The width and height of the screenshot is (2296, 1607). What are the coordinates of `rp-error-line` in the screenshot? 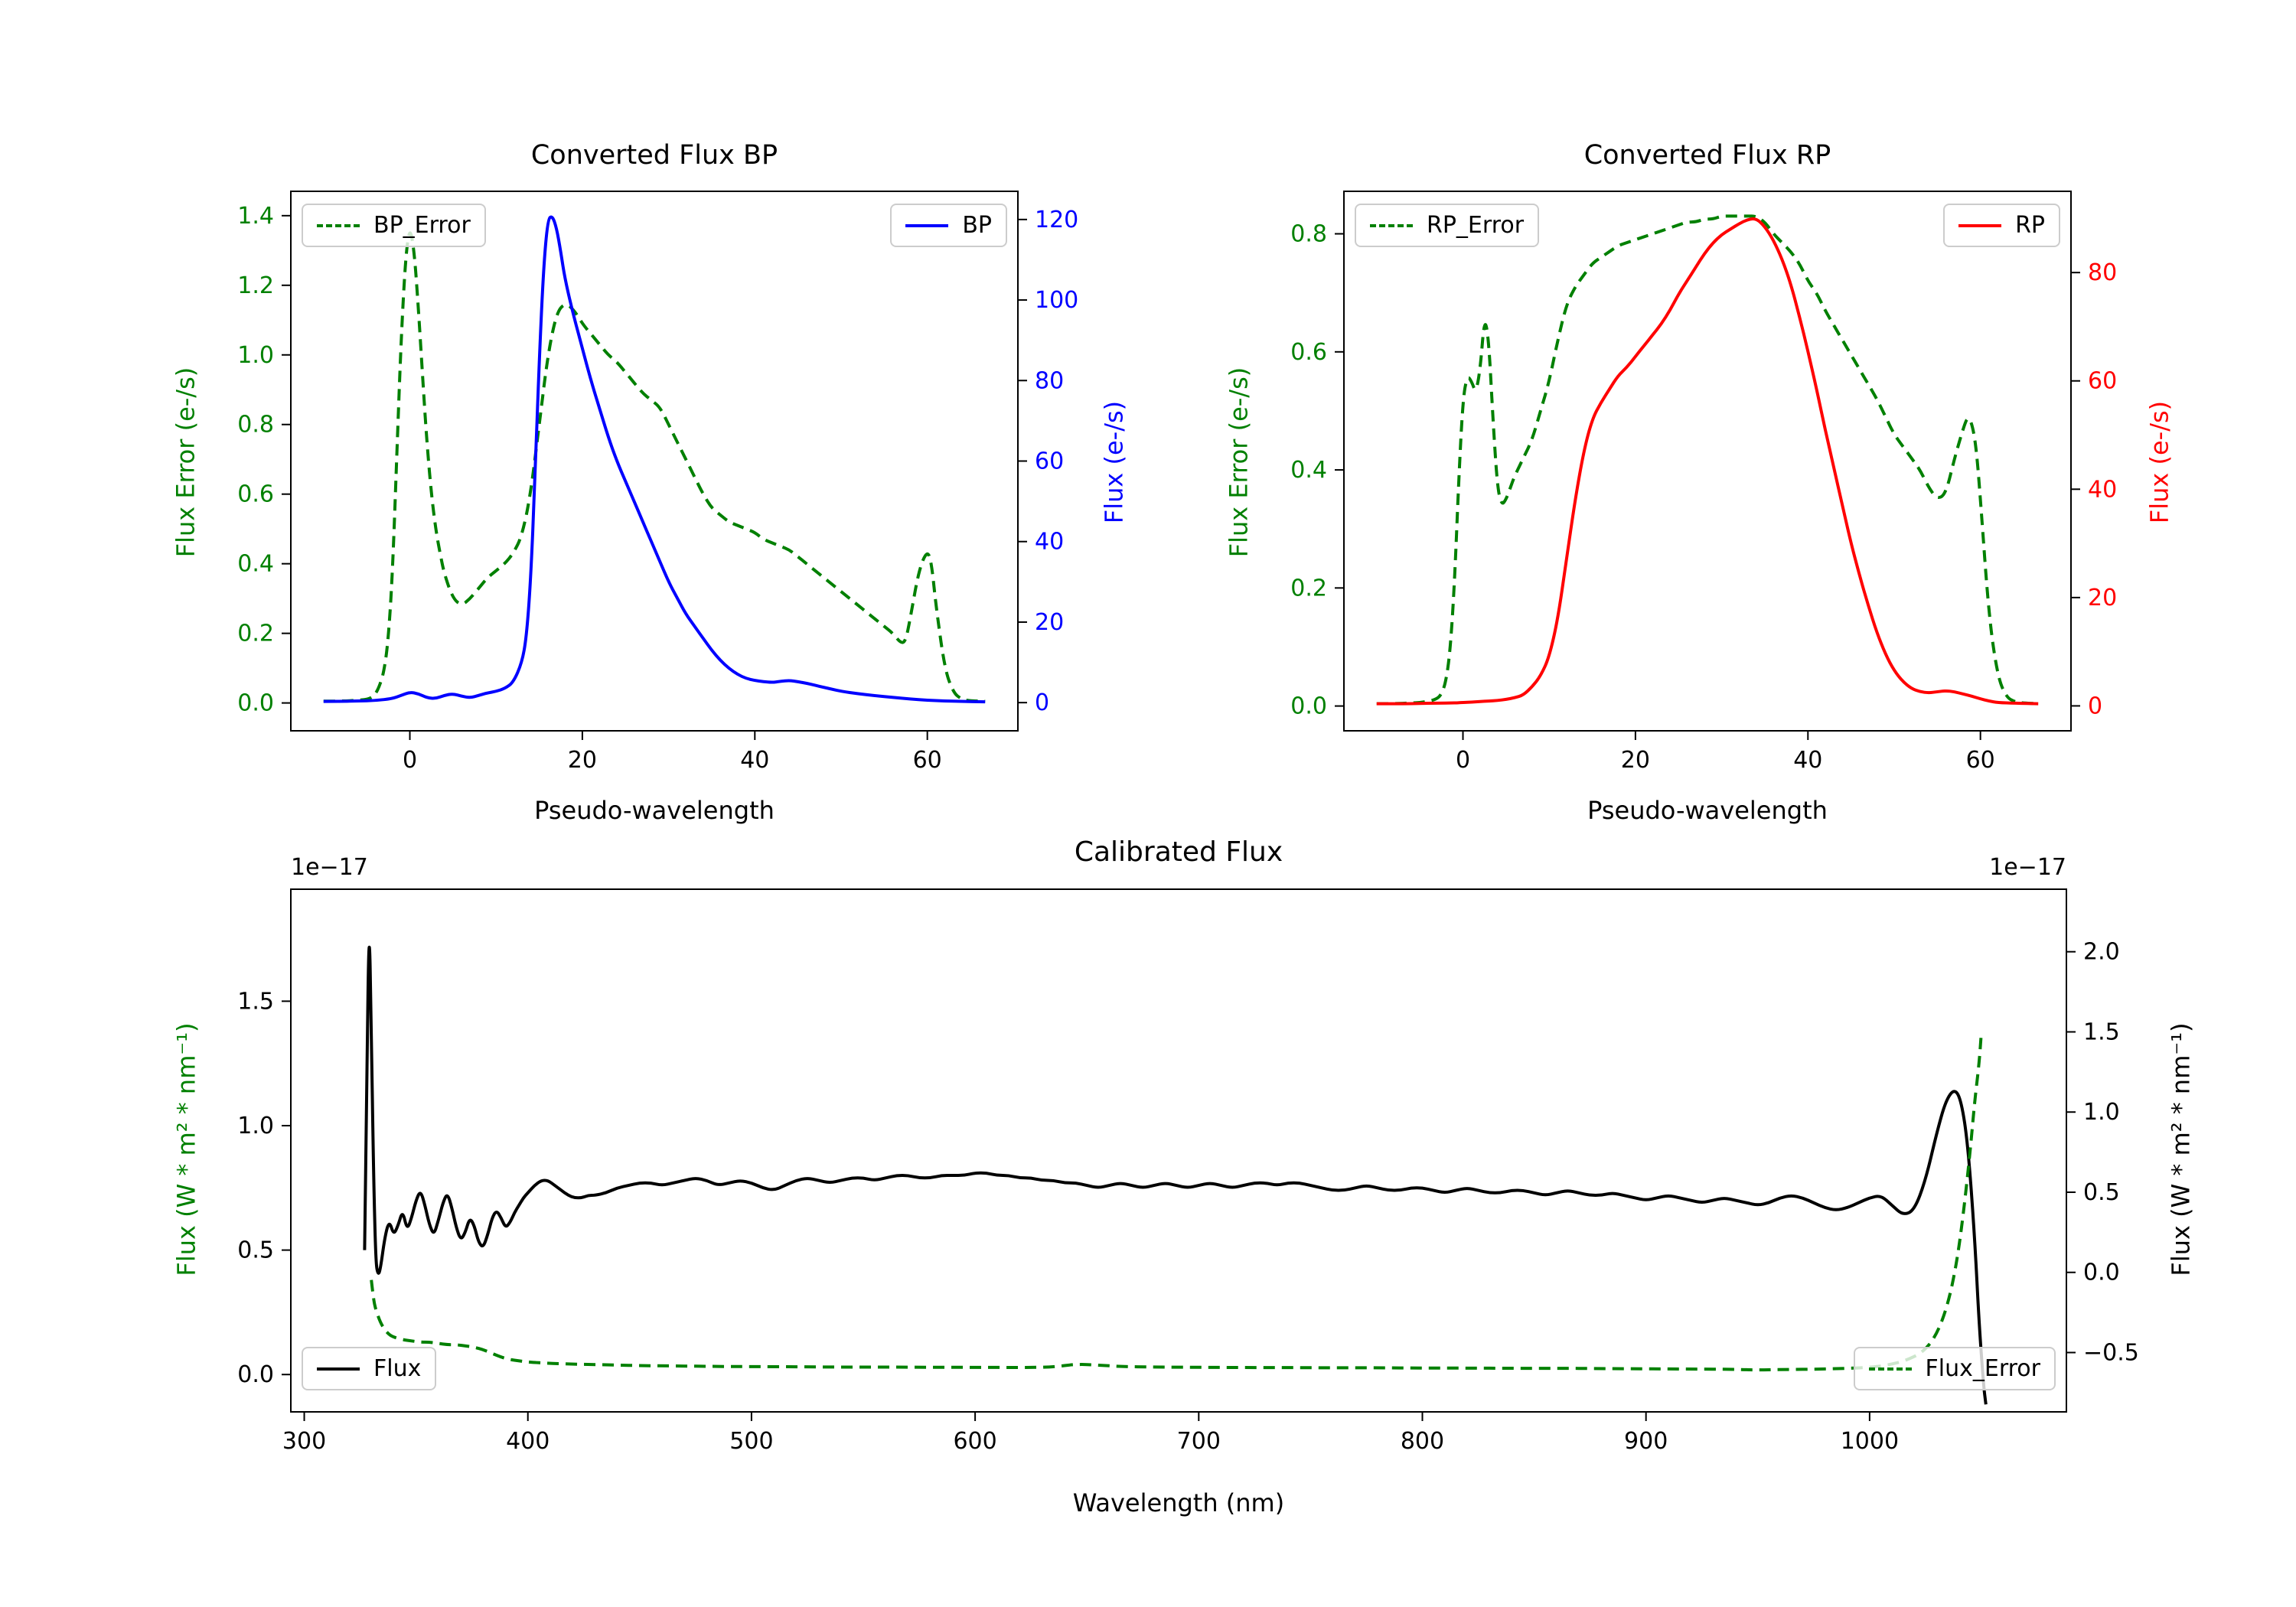 It's located at (1707, 460).